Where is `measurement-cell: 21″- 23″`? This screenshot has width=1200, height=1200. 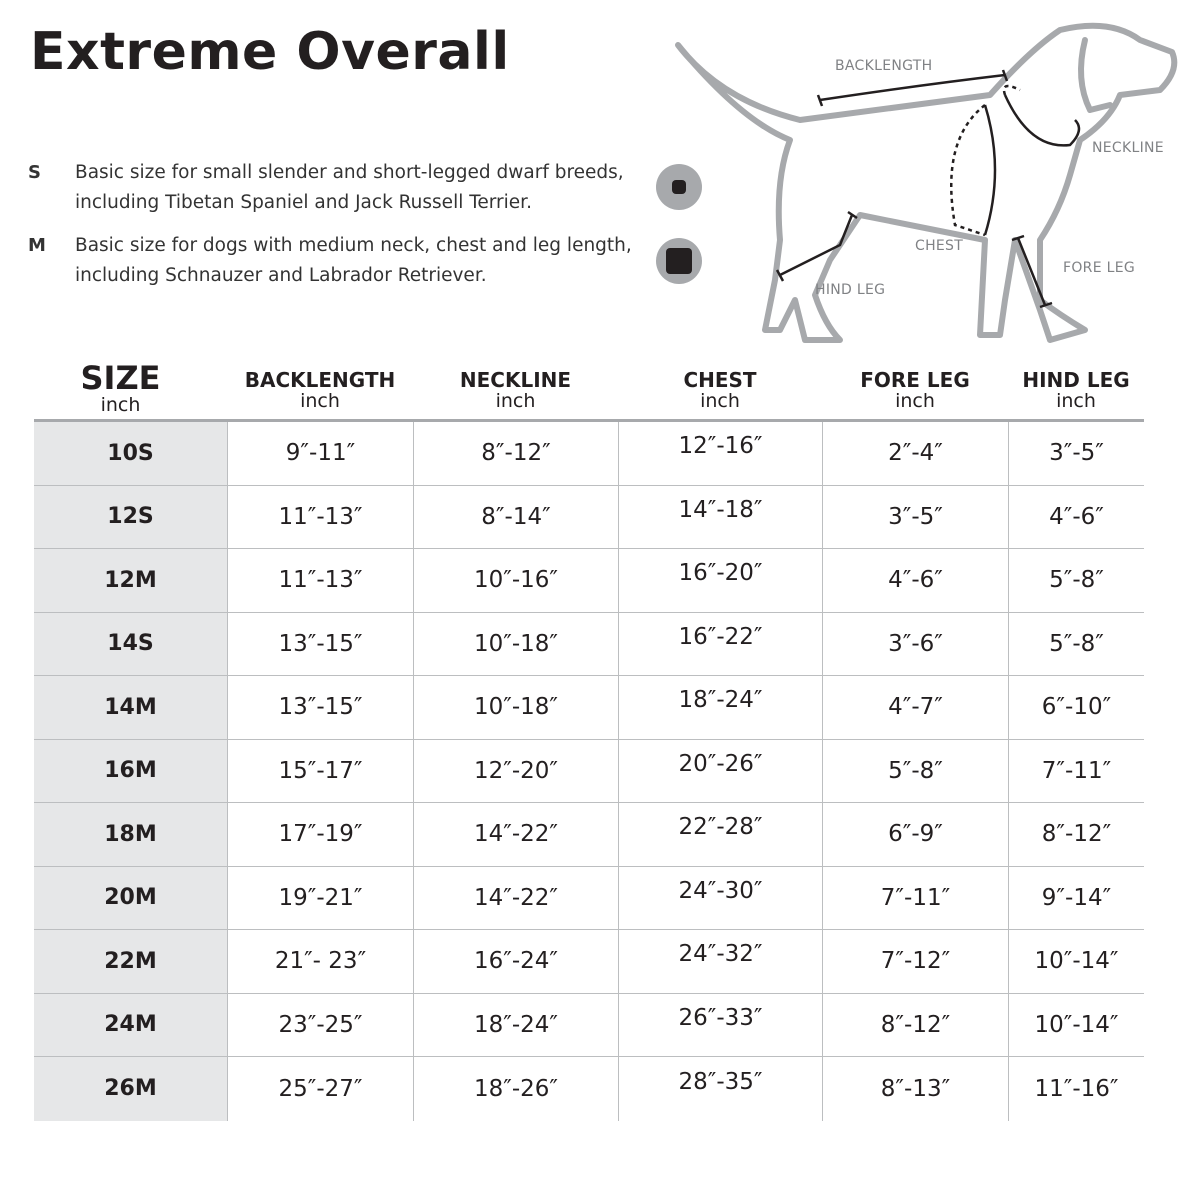 measurement-cell: 21″- 23″ is located at coordinates (320, 961).